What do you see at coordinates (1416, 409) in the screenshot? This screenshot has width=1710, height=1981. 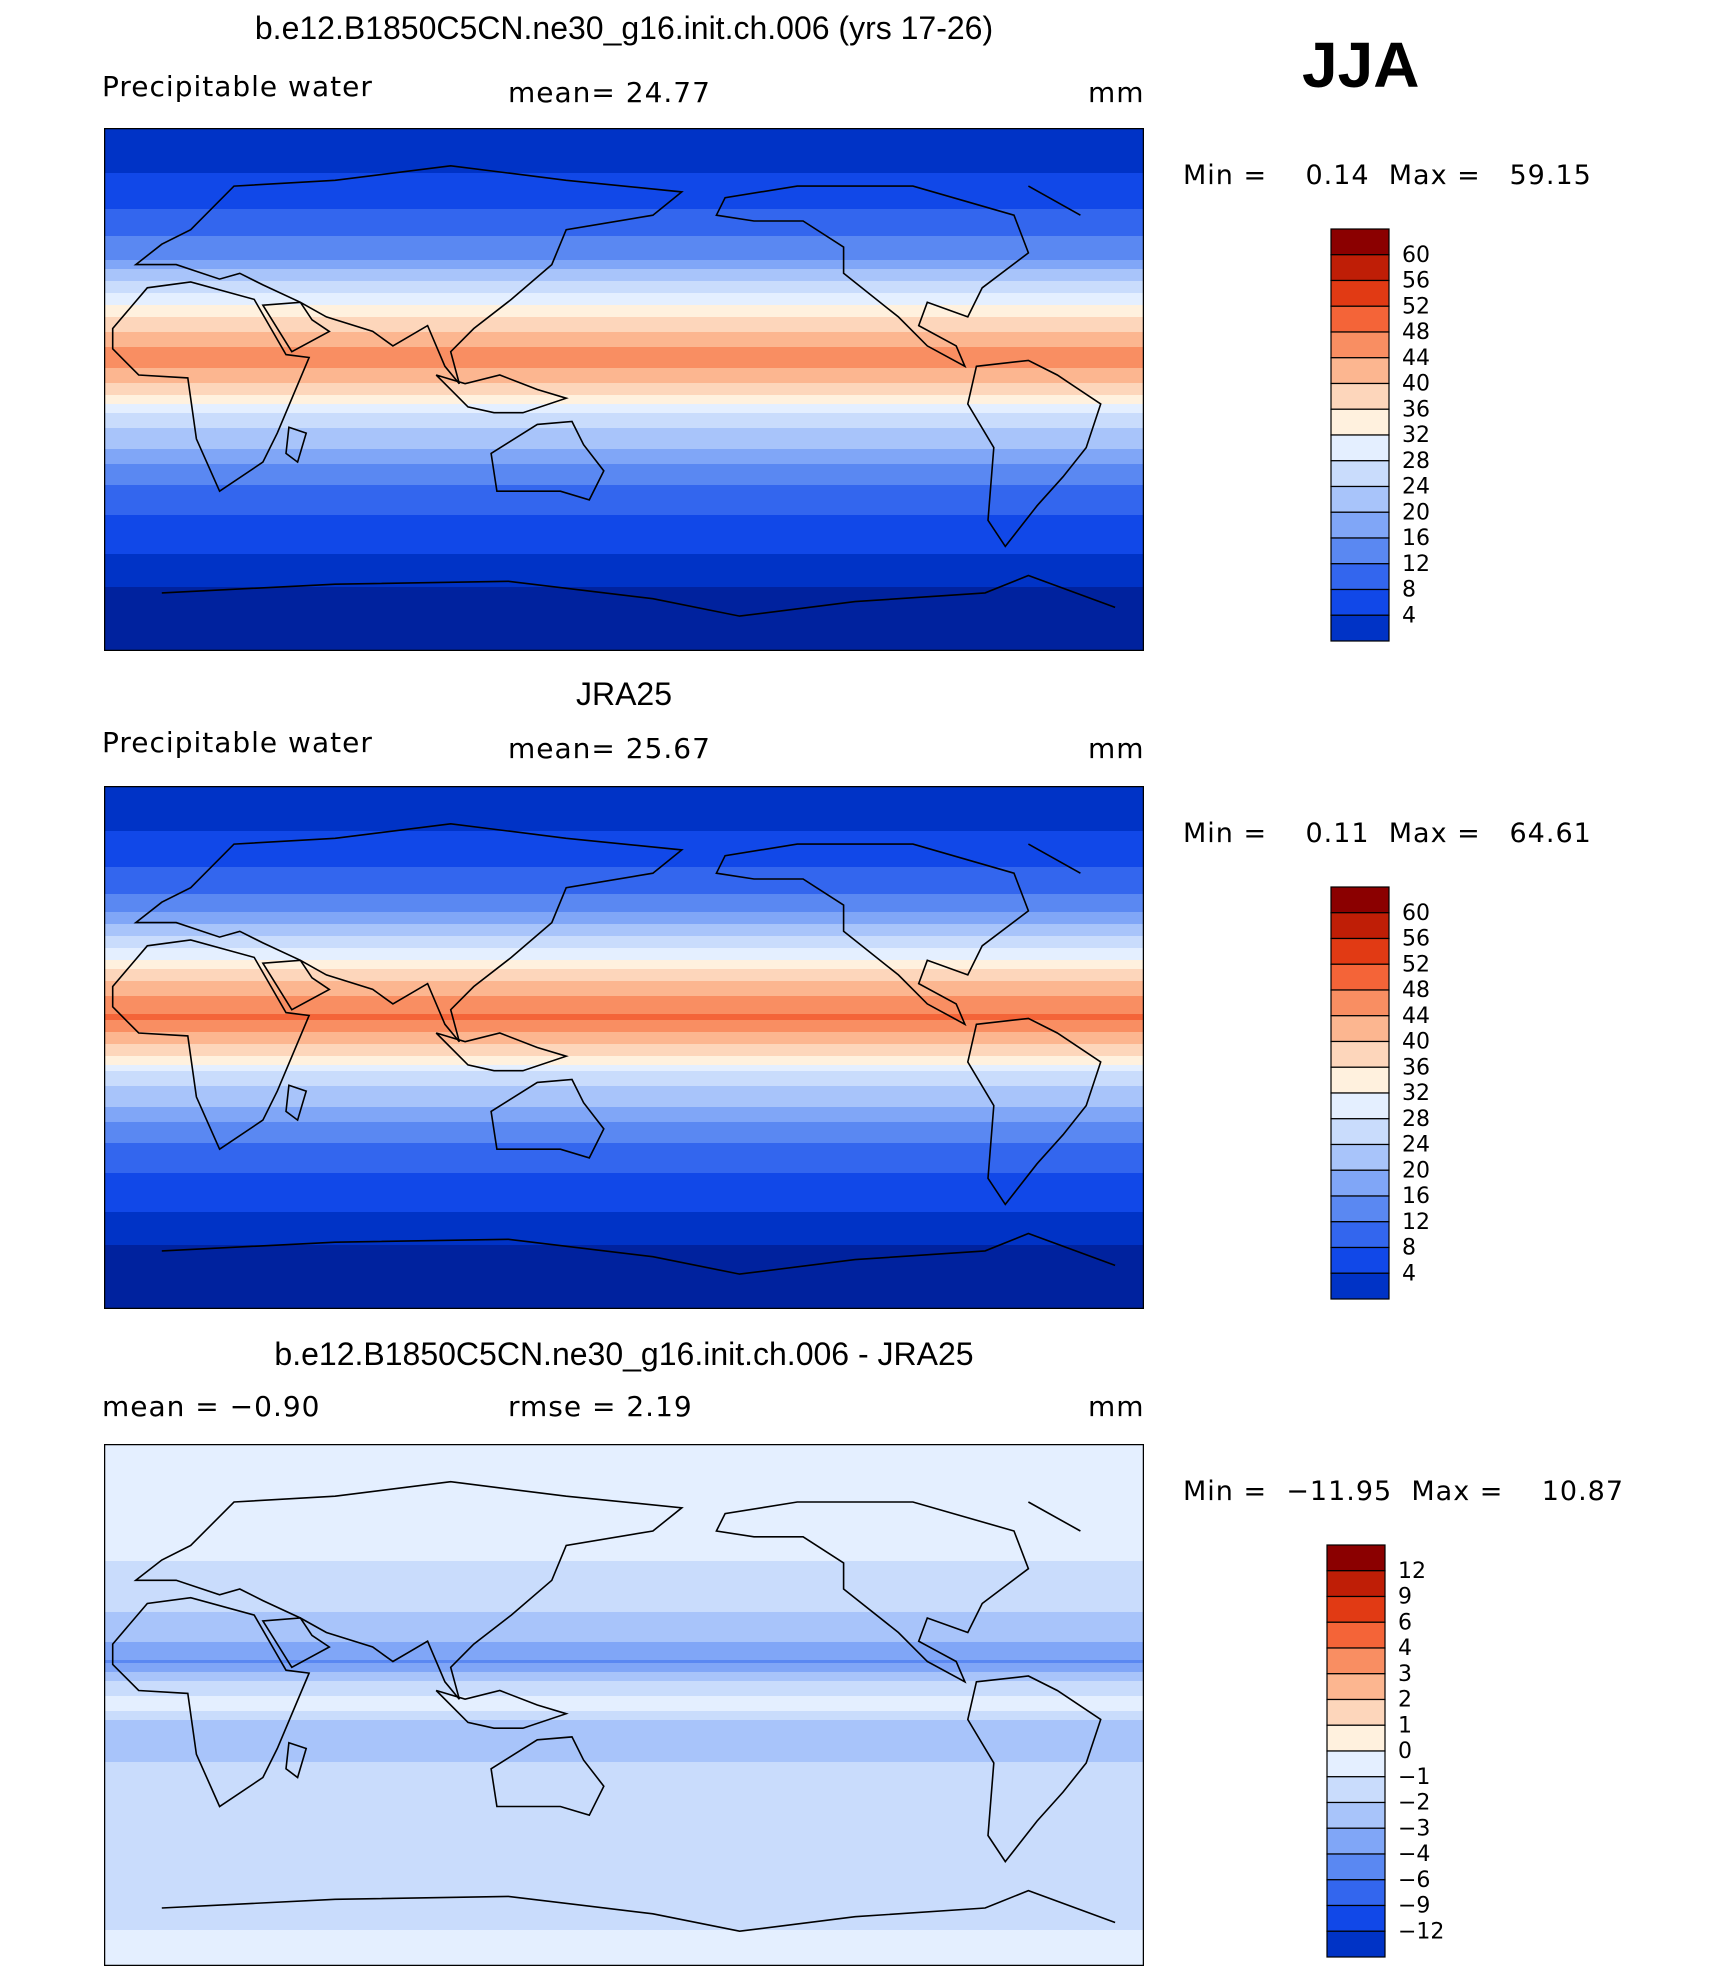 I see `colorbar-label: 36` at bounding box center [1416, 409].